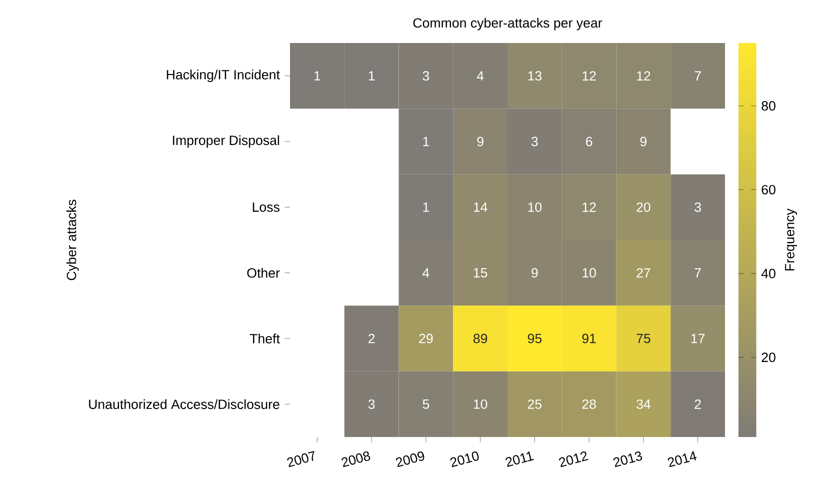  What do you see at coordinates (643, 273) in the screenshot?
I see `data-label: 27` at bounding box center [643, 273].